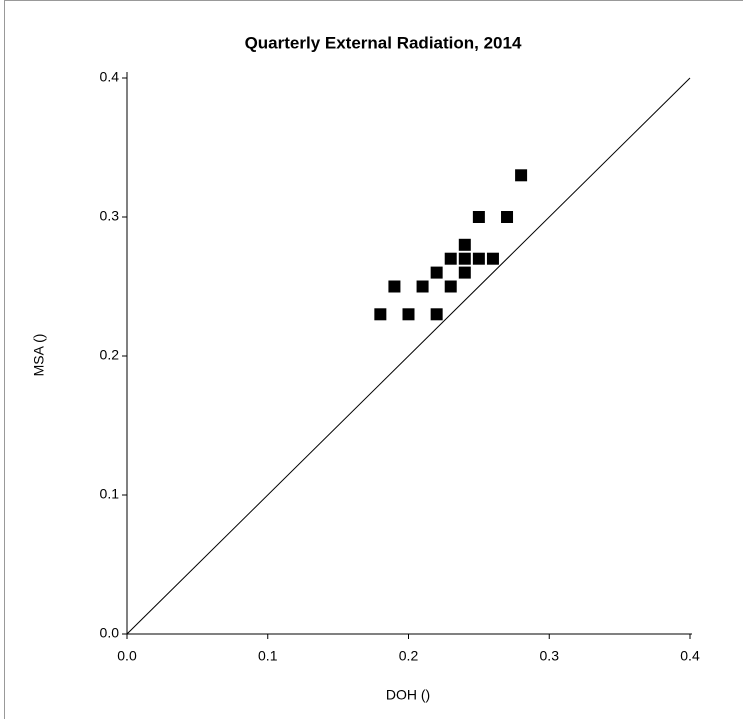 Image resolution: width=743 pixels, height=719 pixels. Describe the element at coordinates (110, 633) in the screenshot. I see `y-tick-label: 0.0` at that location.